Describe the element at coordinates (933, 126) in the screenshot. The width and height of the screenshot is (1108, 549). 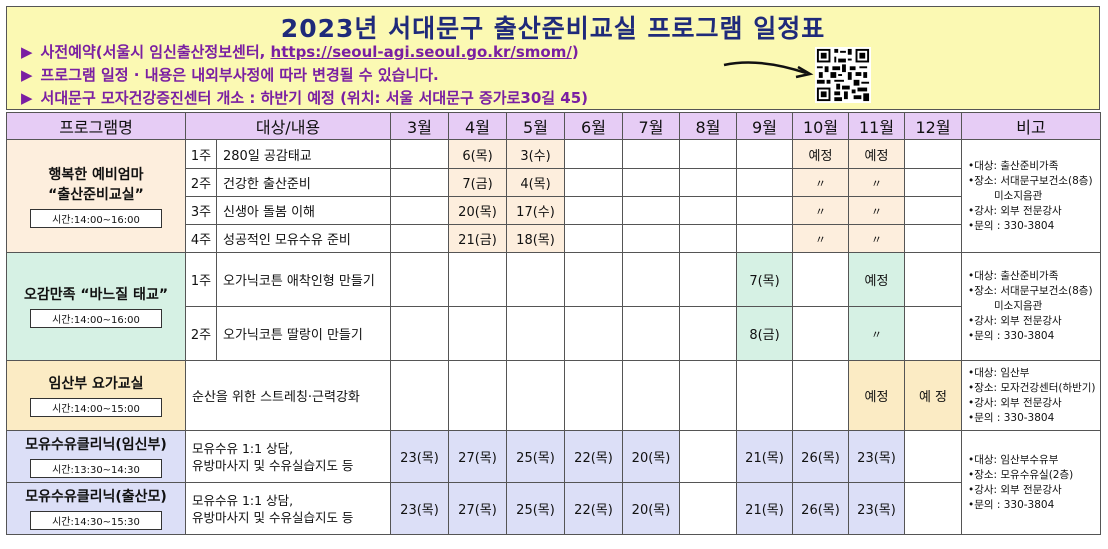
I see `col-header-dec: 12월` at that location.